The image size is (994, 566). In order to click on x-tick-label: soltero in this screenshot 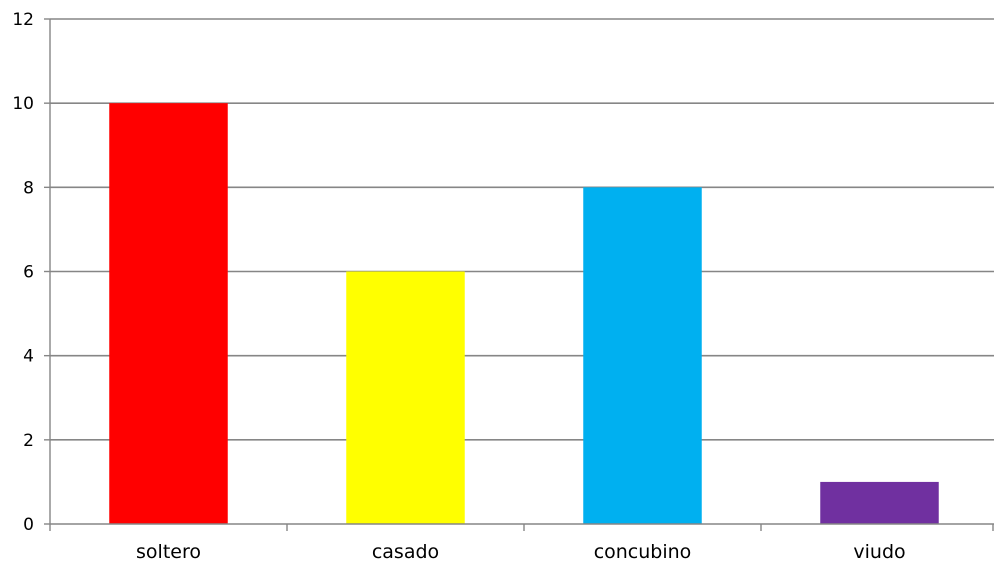, I will do `click(168, 552)`.